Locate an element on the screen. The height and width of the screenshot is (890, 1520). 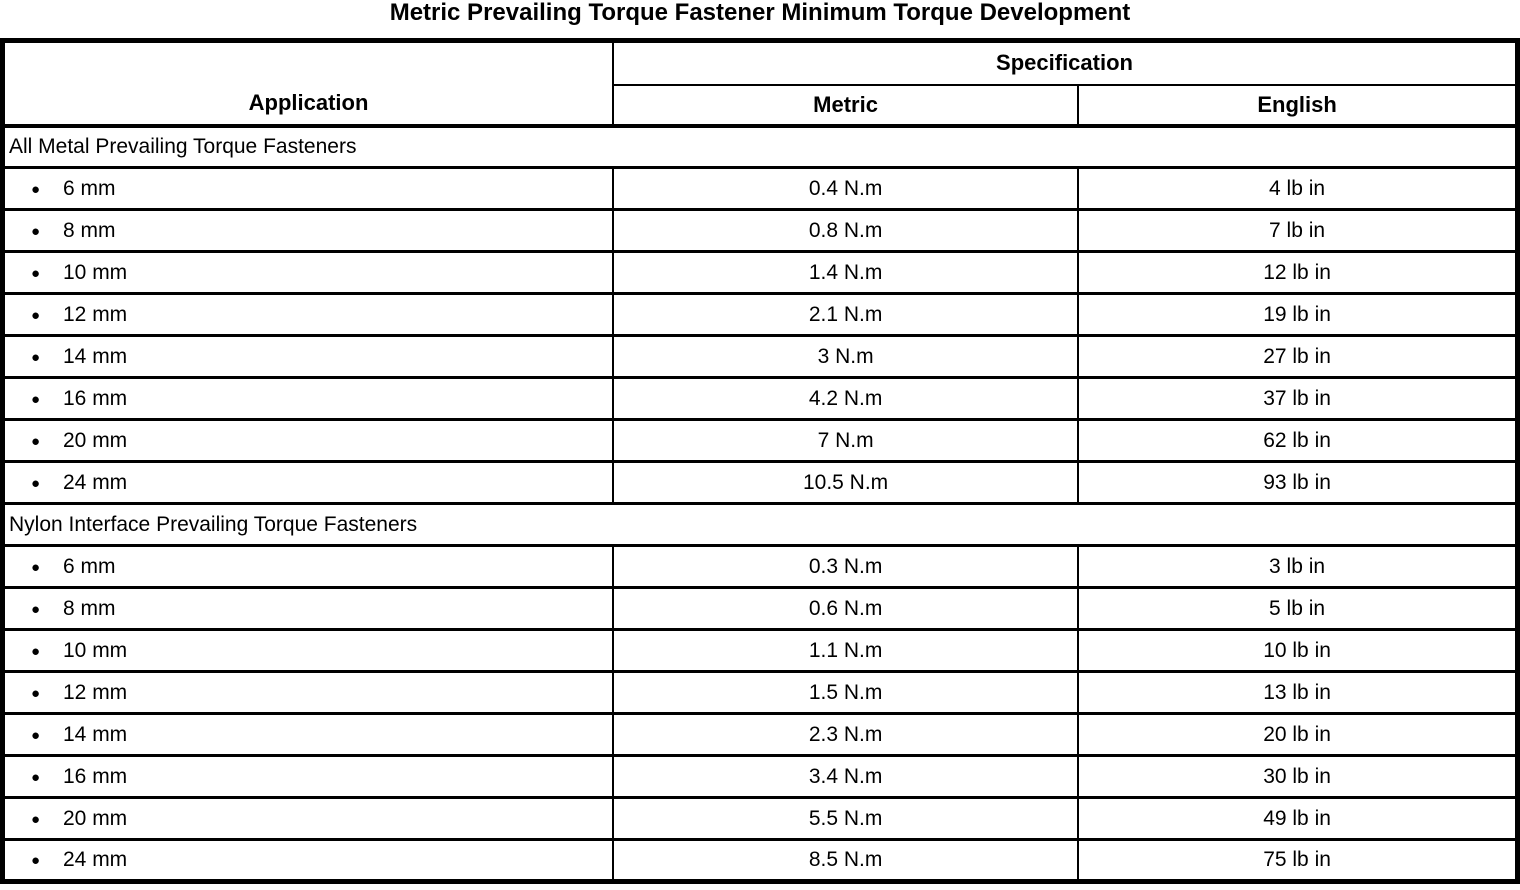
header-row-specification: Application Specification is located at coordinates (760, 83).